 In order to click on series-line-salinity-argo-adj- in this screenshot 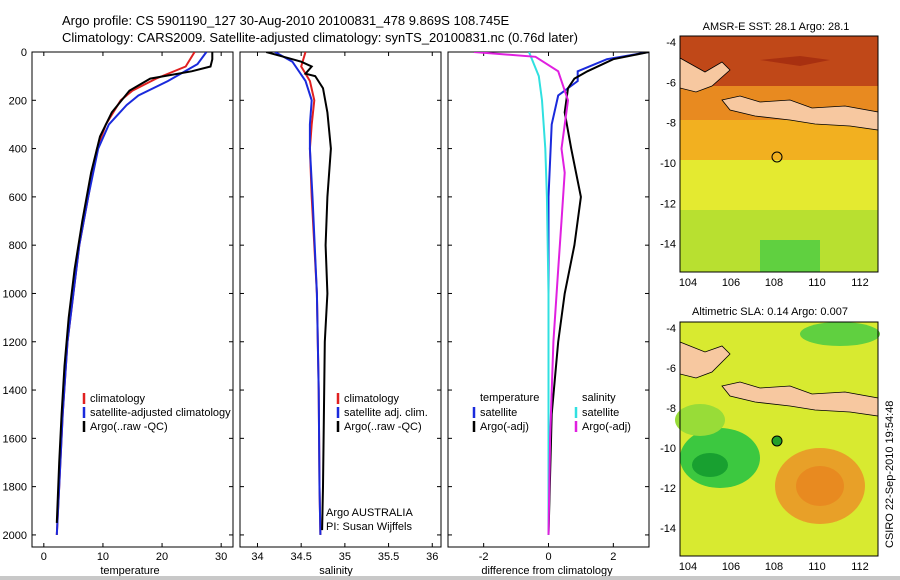, I will do `click(521, 293)`.